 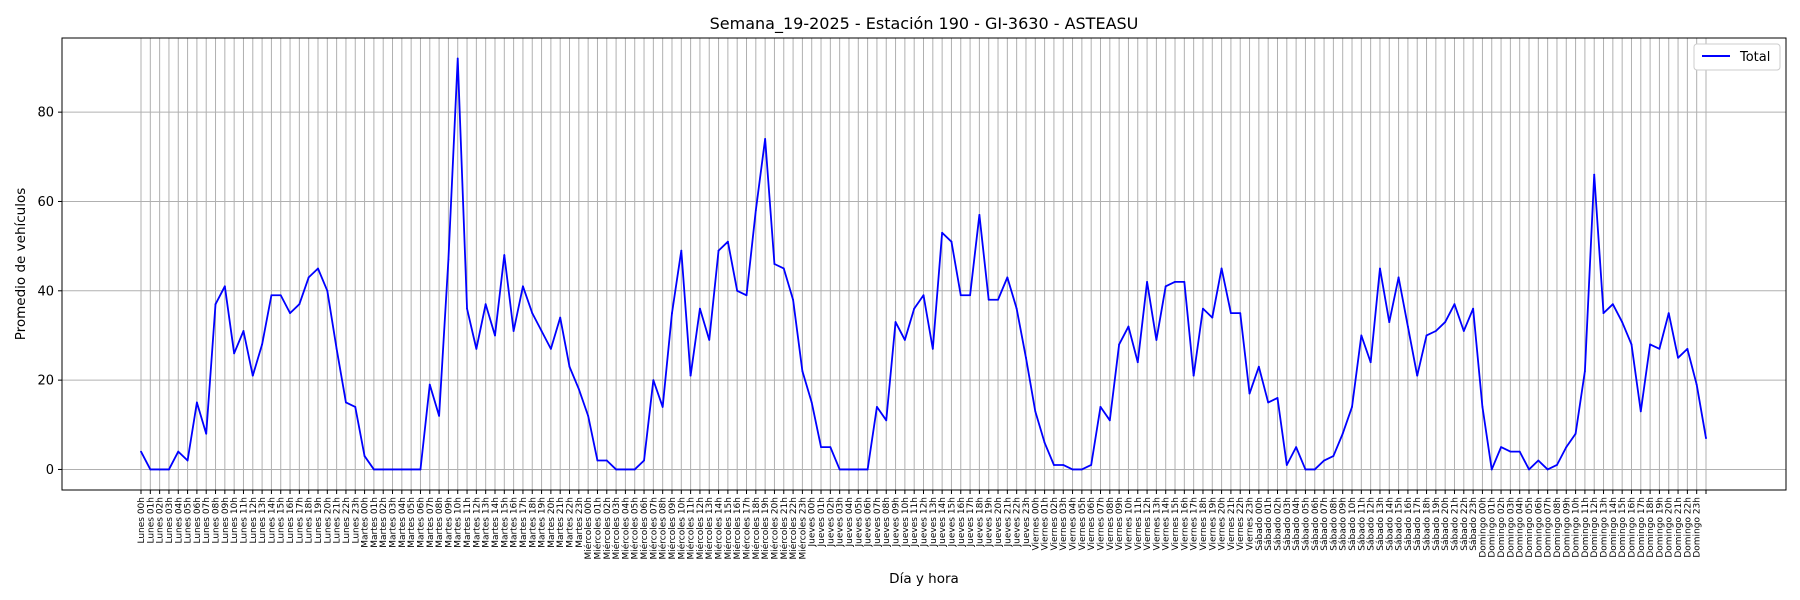 I want to click on x-tick-label: Viernes 07h, so click(x=1101, y=524).